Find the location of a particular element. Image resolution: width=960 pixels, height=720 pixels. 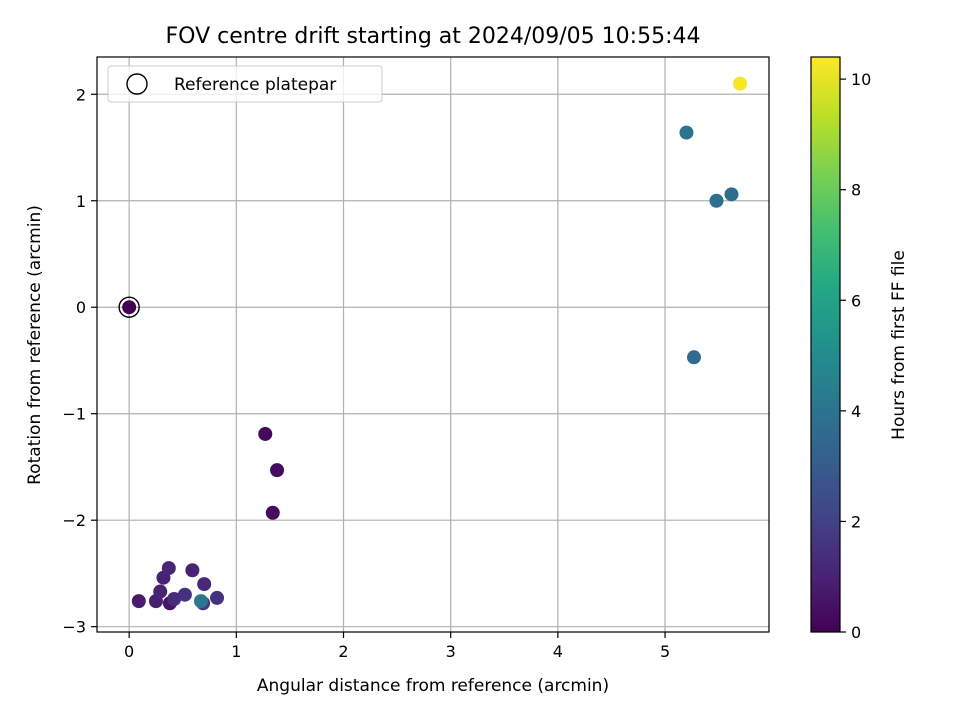

legend: Reference platepar is located at coordinates (245, 84).